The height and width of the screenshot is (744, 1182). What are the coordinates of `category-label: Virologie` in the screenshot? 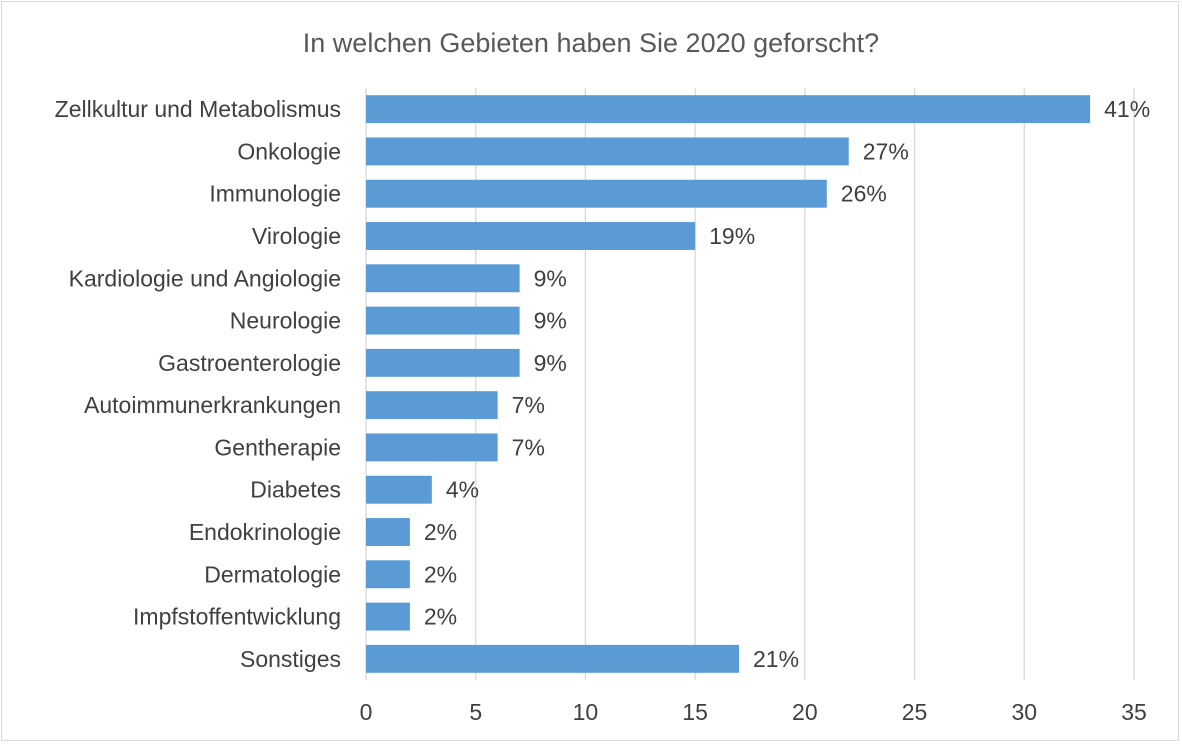 It's located at (296, 236).